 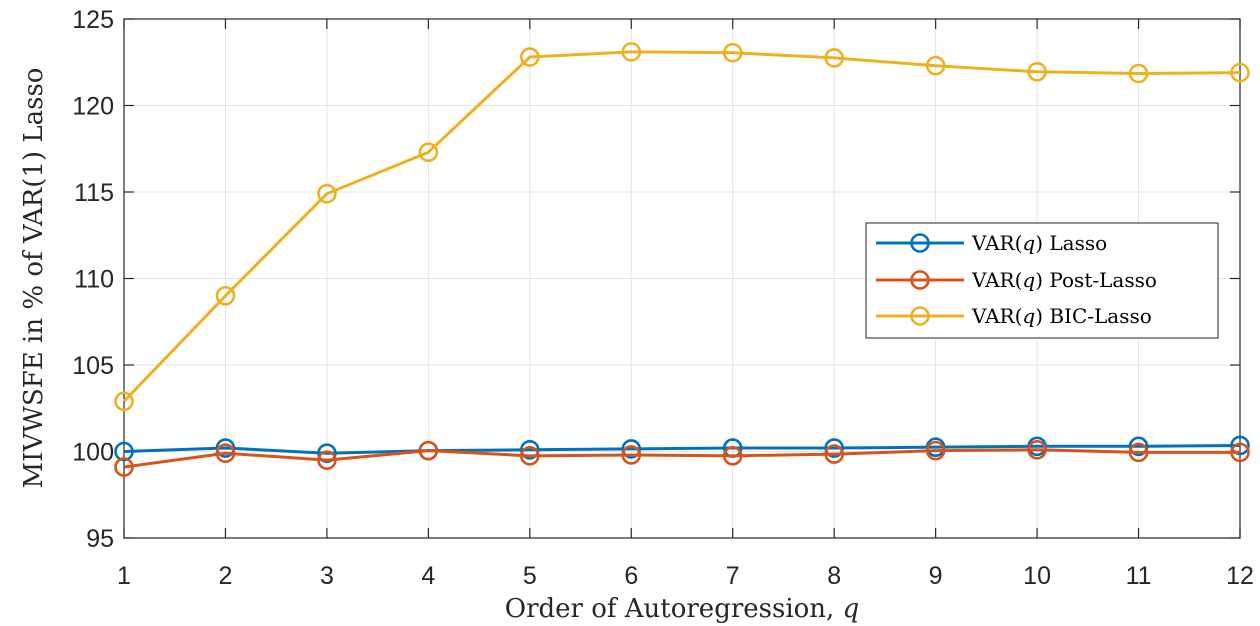 What do you see at coordinates (1064, 280) in the screenshot?
I see `legend-label: VAR(q) Post-Lasso` at bounding box center [1064, 280].